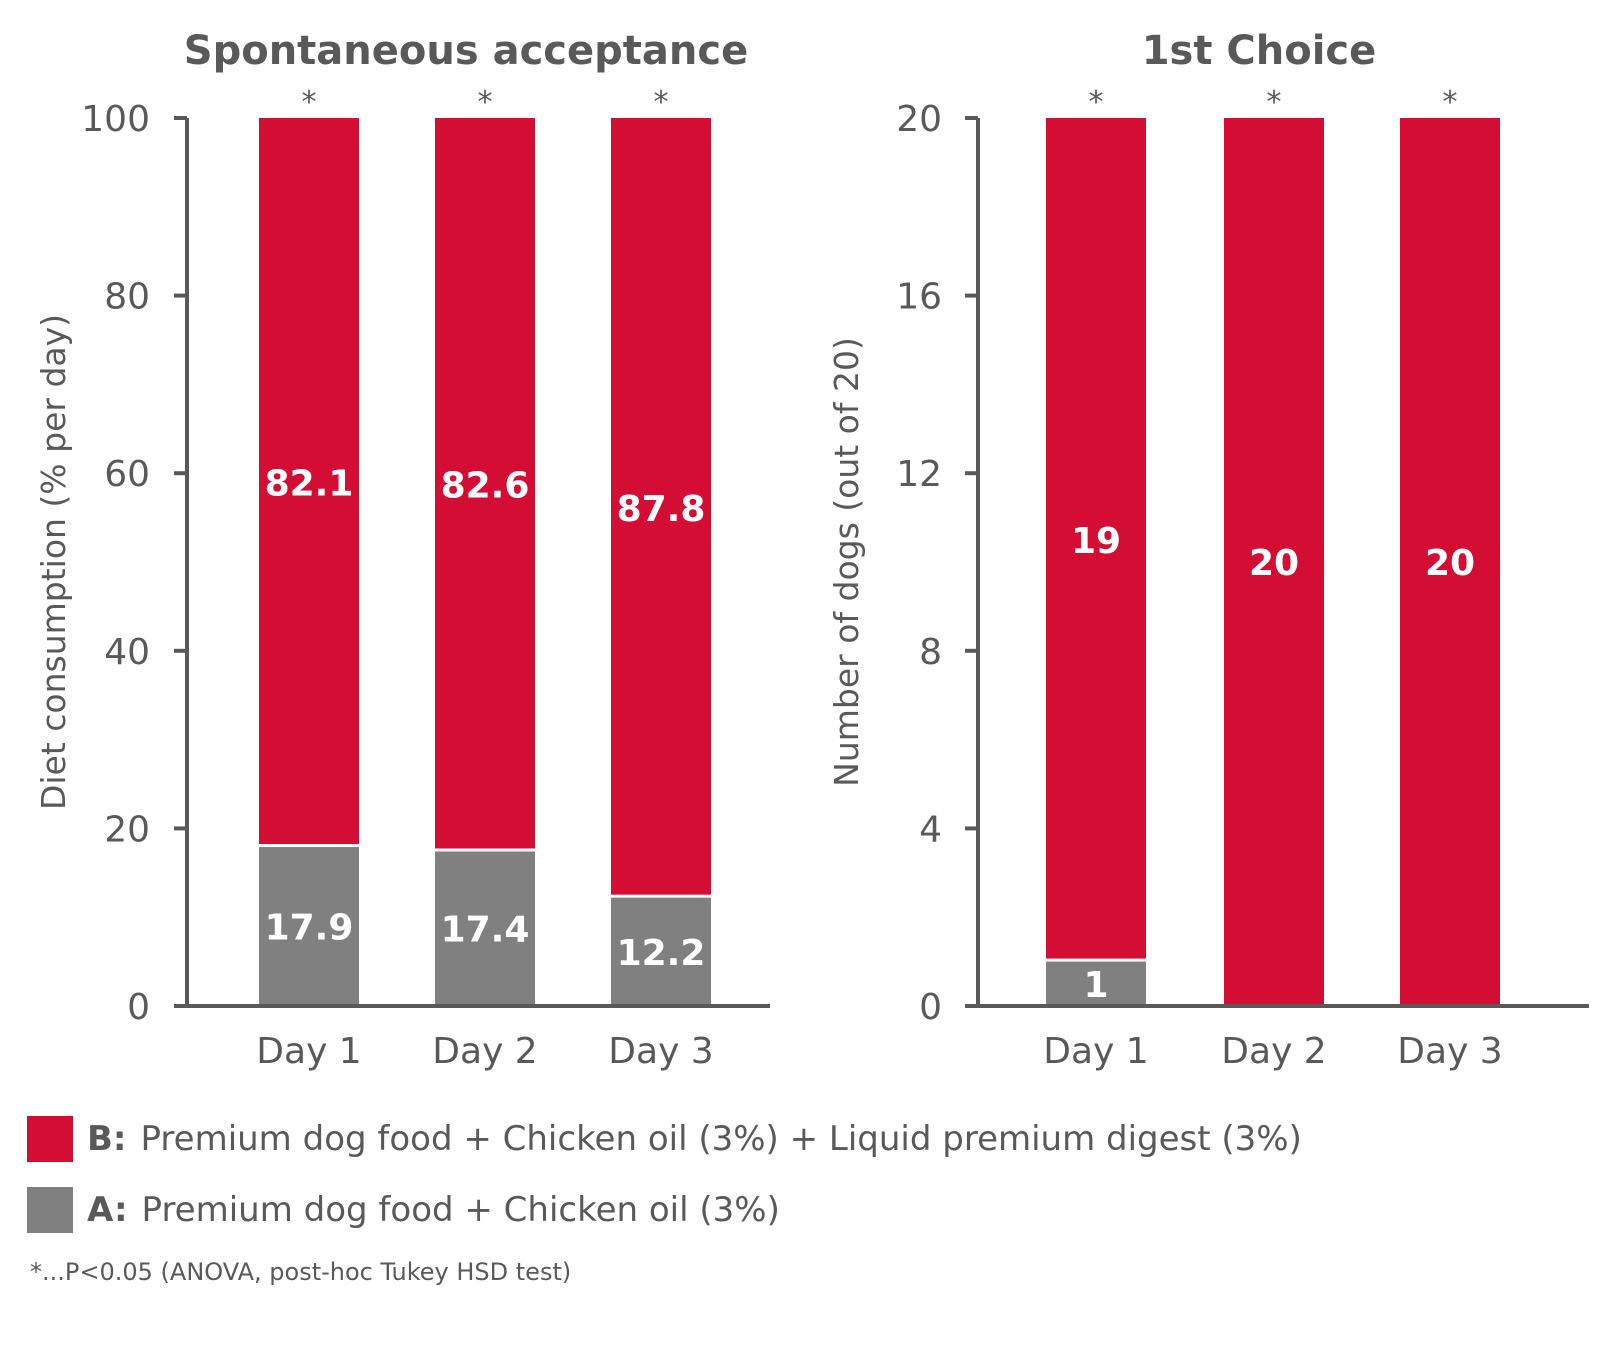 Image resolution: width=1620 pixels, height=1357 pixels. Describe the element at coordinates (1259, 51) in the screenshot. I see `chart-title: 1st Choice` at that location.